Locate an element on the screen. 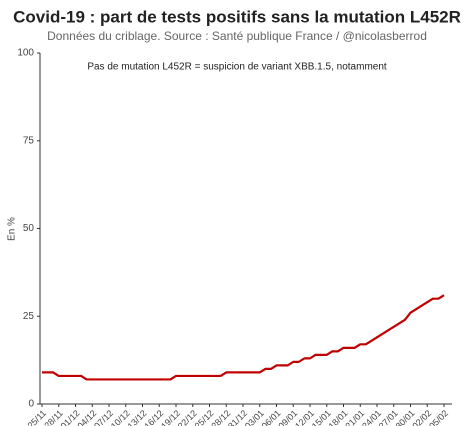  y-tick-label: 0 is located at coordinates (31, 404).